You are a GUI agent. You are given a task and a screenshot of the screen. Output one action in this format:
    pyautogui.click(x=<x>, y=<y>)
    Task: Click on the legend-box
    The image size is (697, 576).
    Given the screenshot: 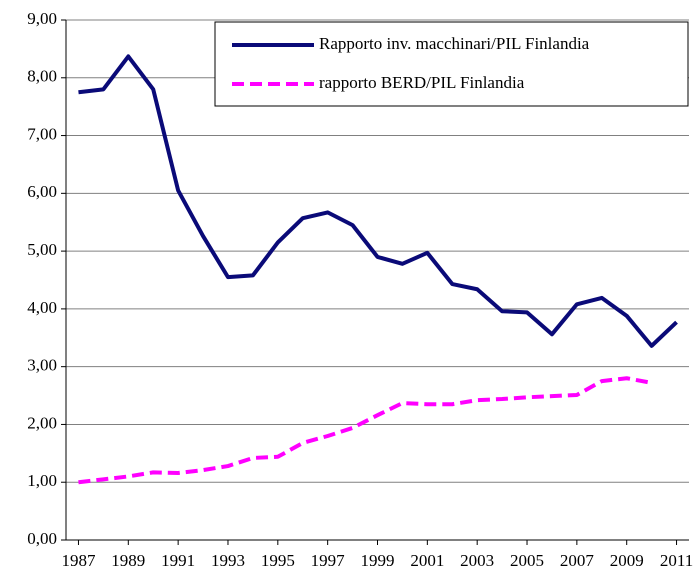 What is the action you would take?
    pyautogui.click(x=451, y=64)
    